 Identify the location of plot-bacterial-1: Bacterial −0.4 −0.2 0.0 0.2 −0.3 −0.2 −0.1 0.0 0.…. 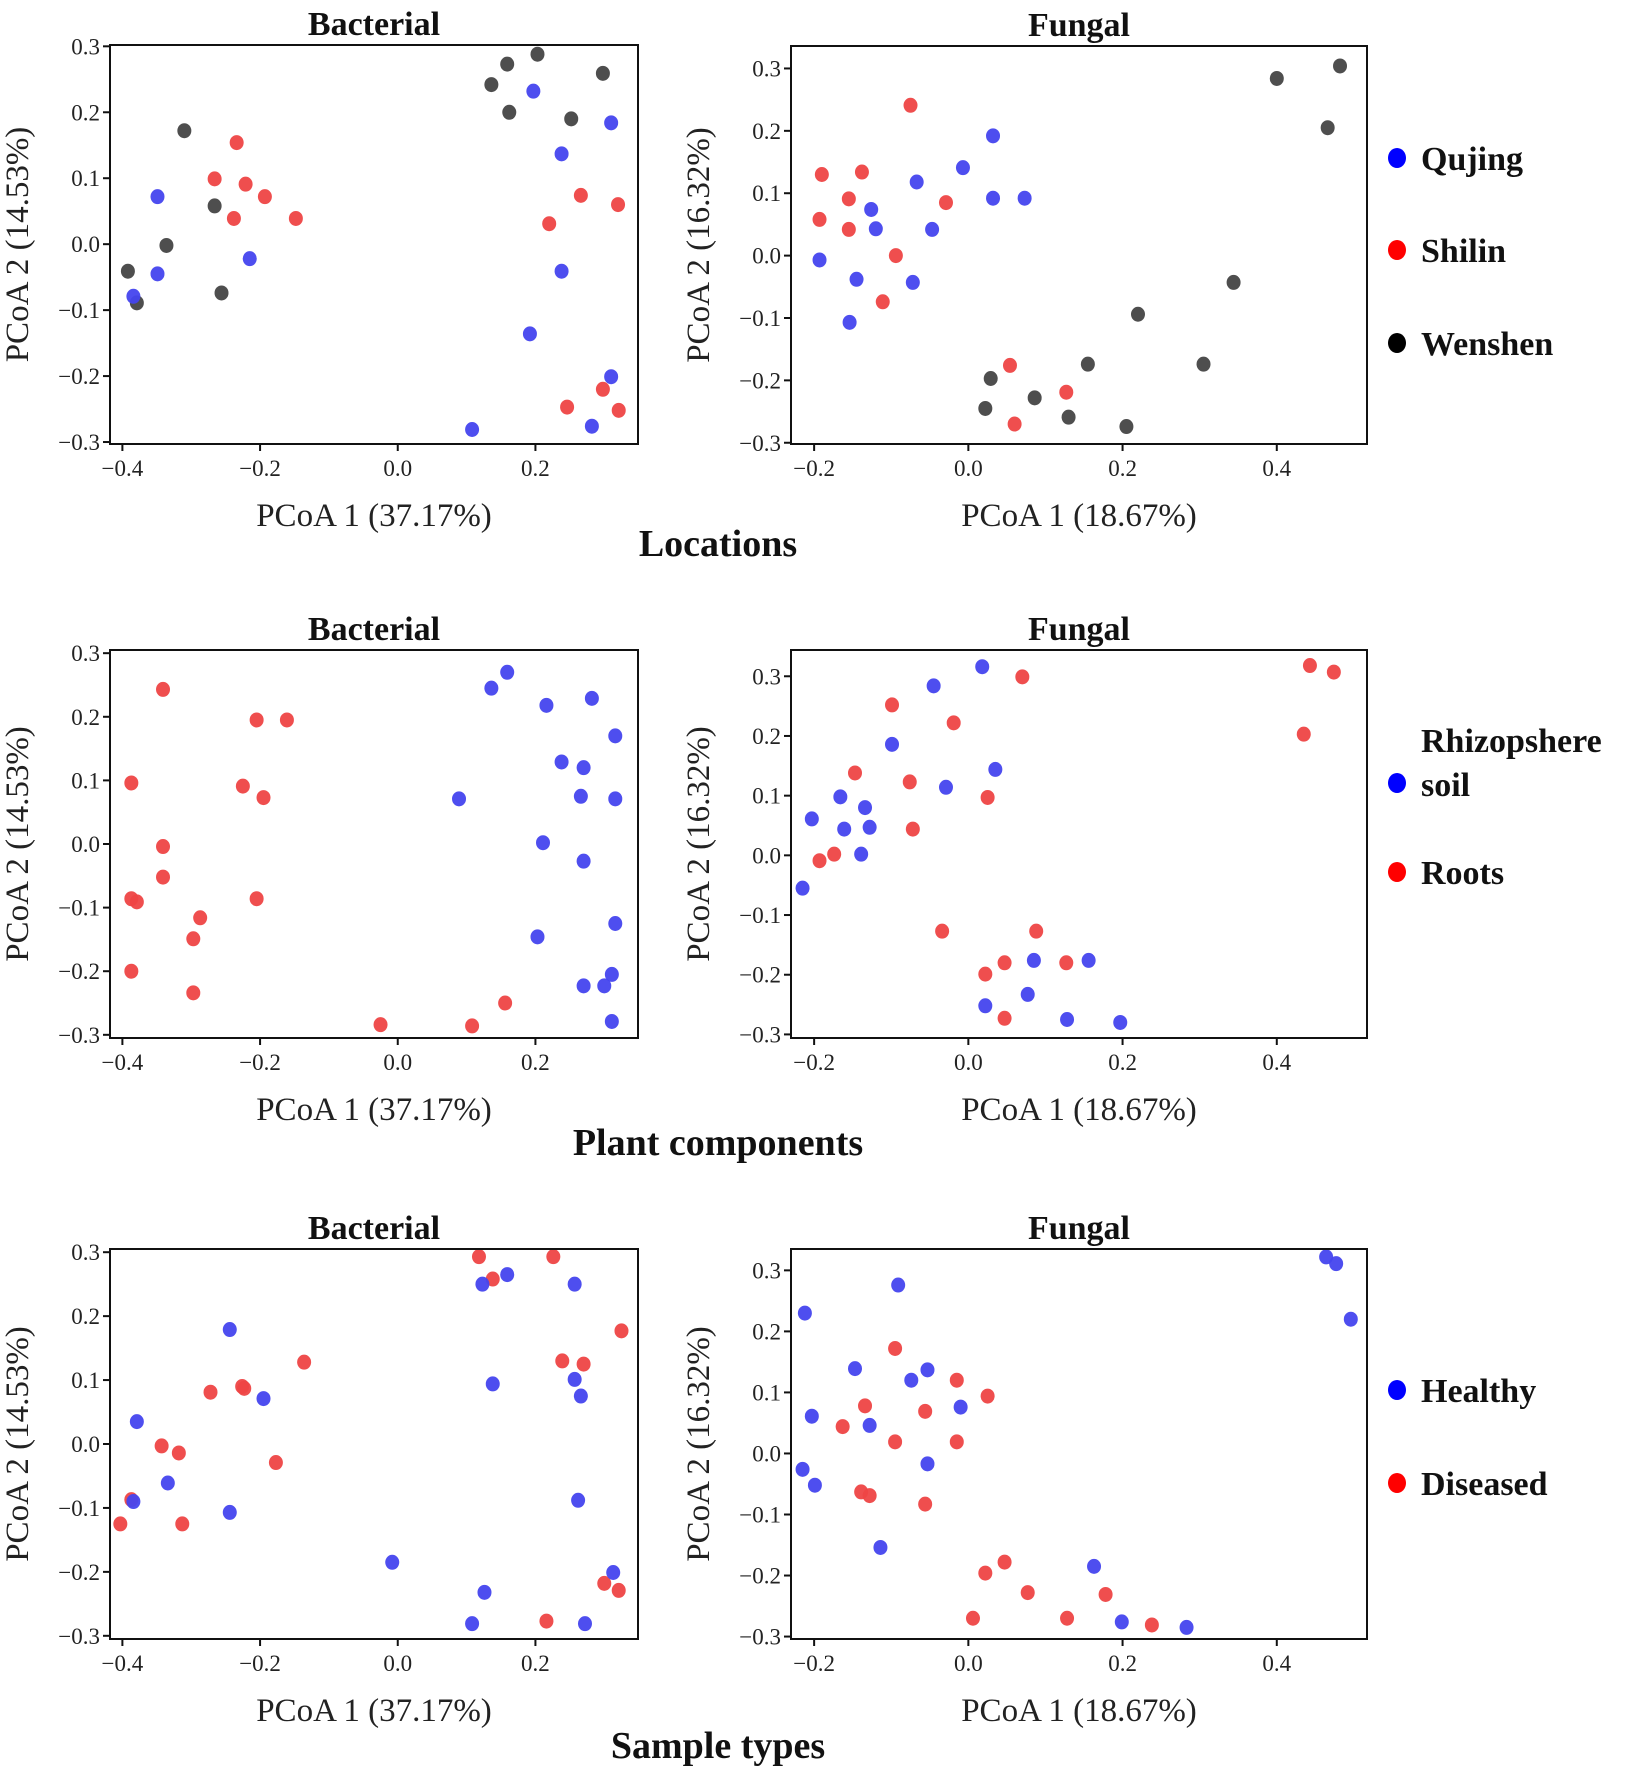
(319, 869).